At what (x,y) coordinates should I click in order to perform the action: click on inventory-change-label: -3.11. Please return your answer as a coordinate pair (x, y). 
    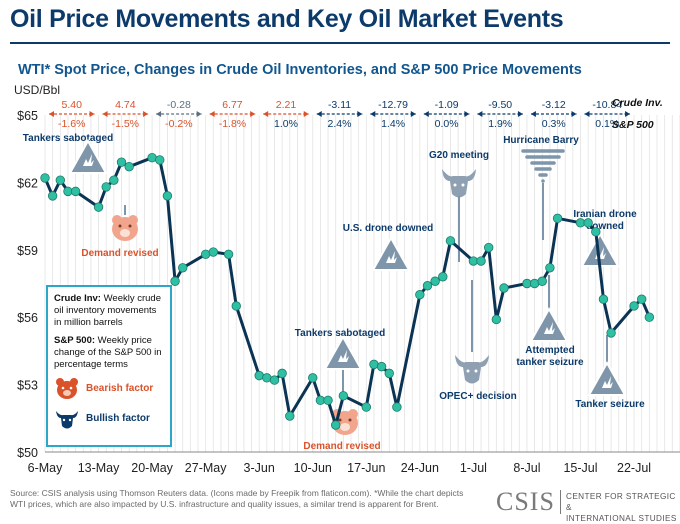
    Looking at the image, I should click on (339, 105).